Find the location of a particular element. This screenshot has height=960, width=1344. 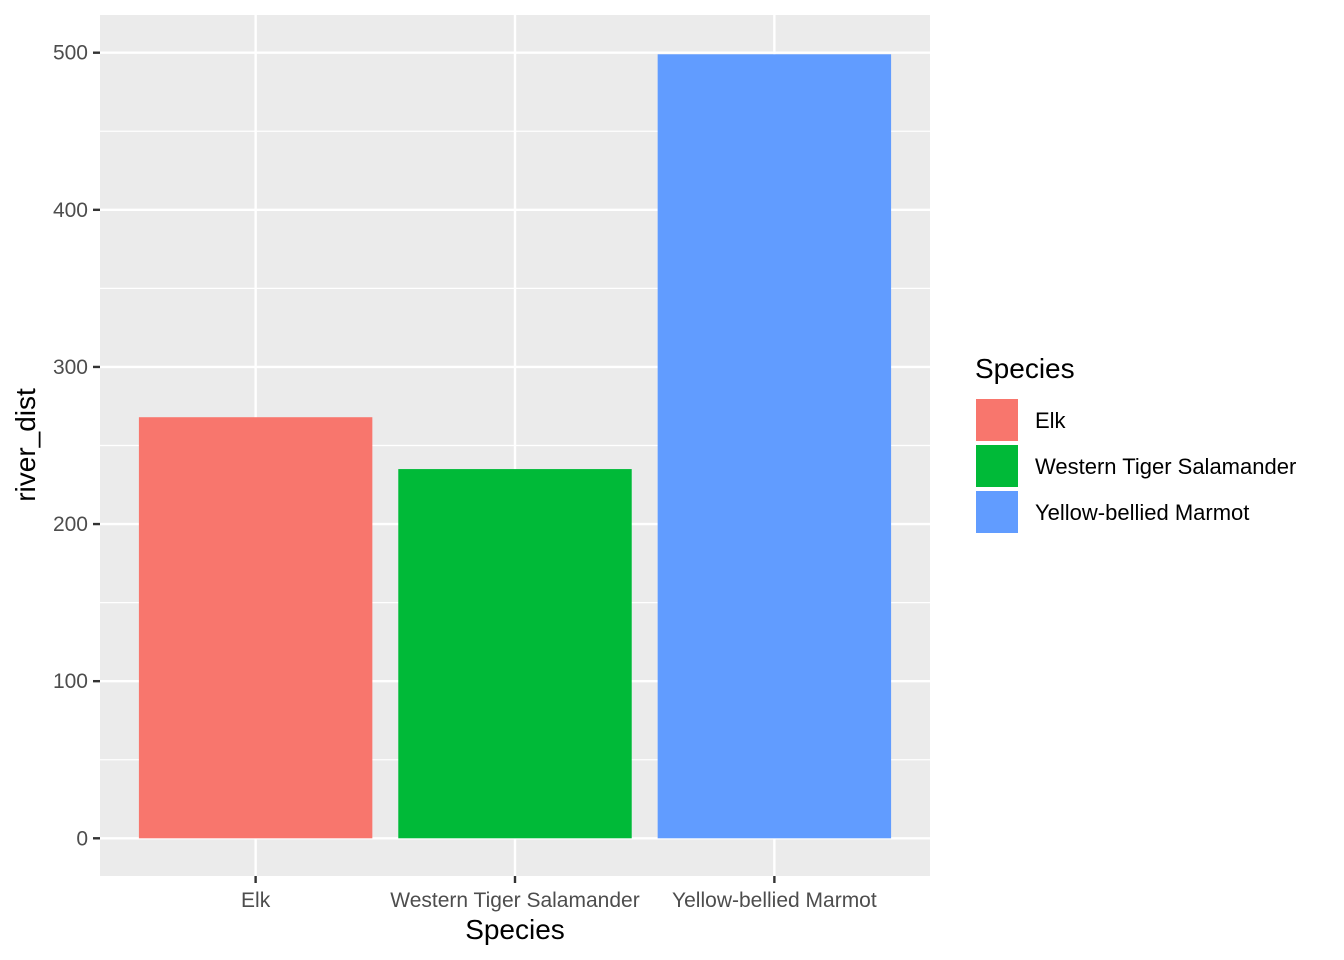

legend-title: Species is located at coordinates (1025, 368).